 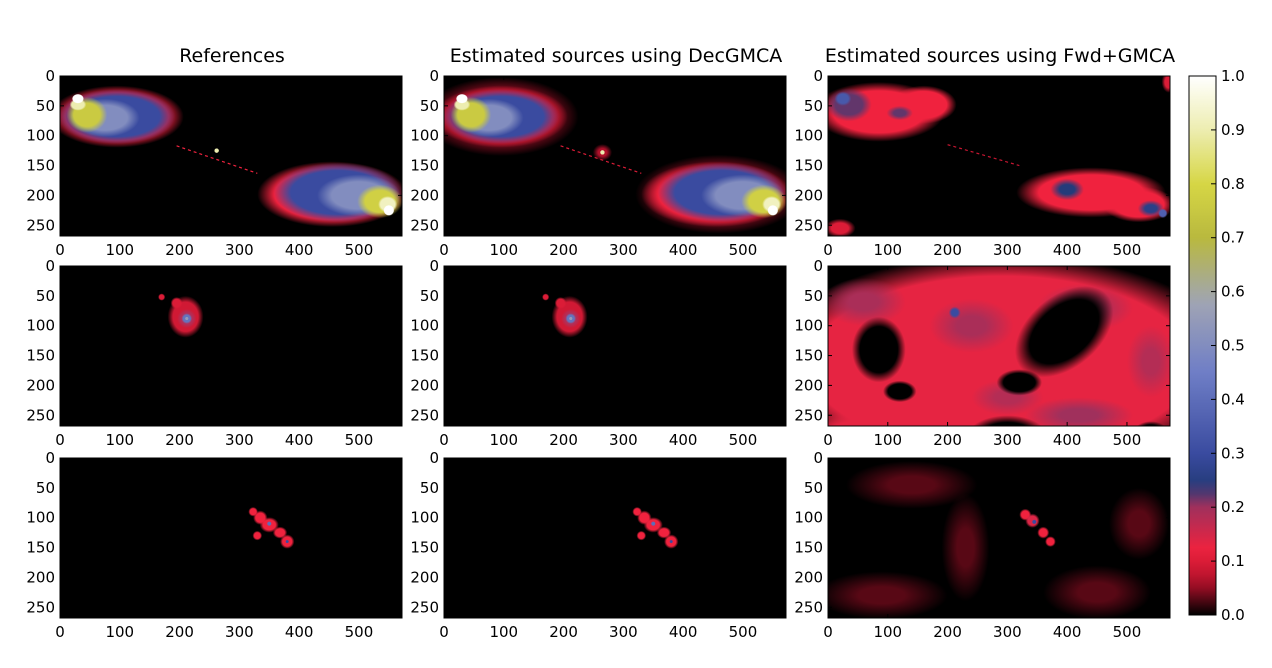 What do you see at coordinates (217, 159) in the screenshot?
I see `jet-mark` at bounding box center [217, 159].